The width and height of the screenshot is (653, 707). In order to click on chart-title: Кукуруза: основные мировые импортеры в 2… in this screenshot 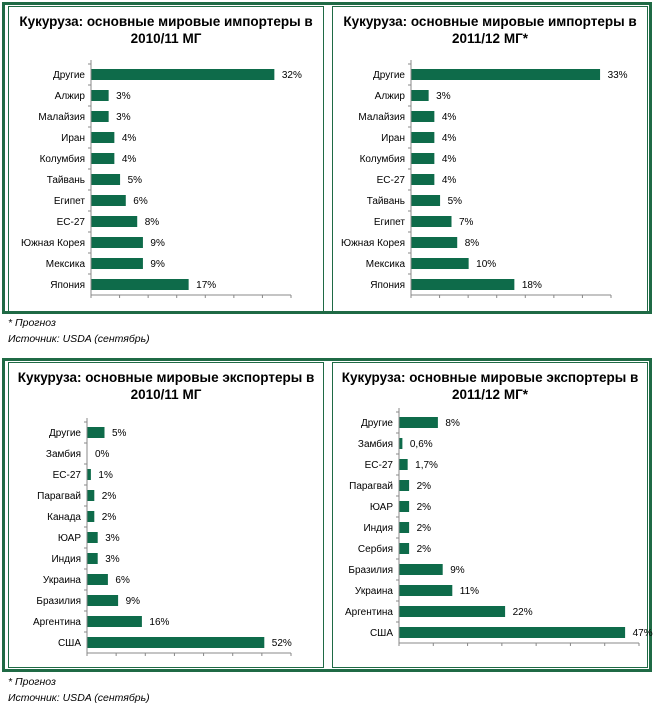, I will do `click(490, 30)`.